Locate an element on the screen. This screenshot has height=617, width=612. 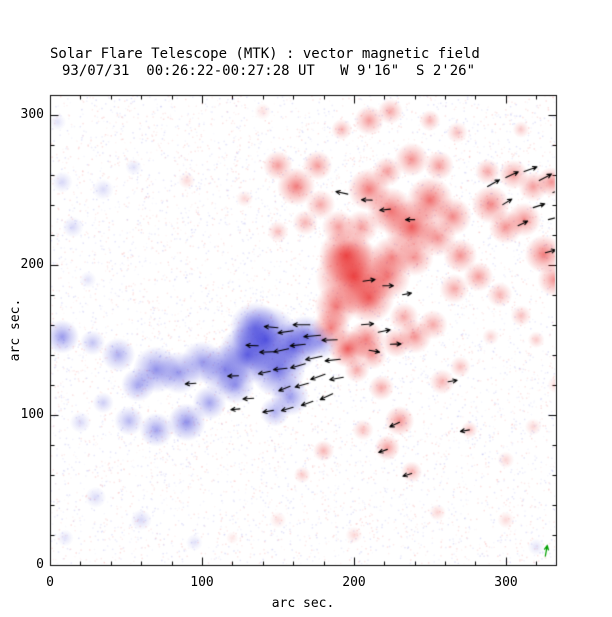
y-axis-label: arc sec. is located at coordinates (15, 330).